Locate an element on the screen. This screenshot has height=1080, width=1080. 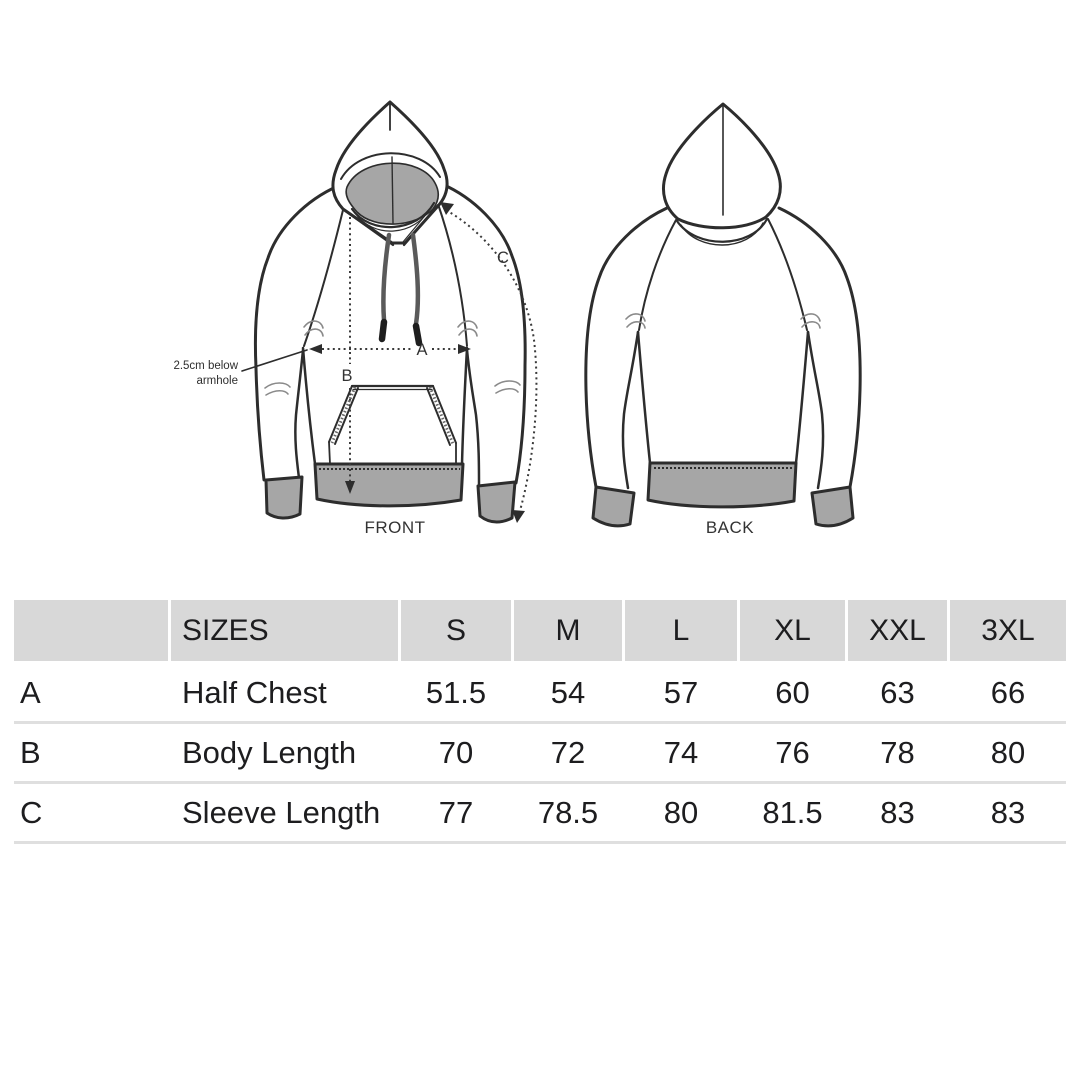
back-right-sleeve is located at coordinates (819, 367).